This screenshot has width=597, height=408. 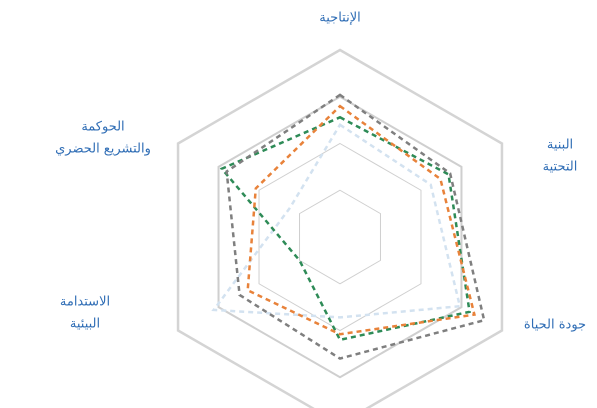 I want to click on axis-label: الحوكمة, so click(x=102, y=127).